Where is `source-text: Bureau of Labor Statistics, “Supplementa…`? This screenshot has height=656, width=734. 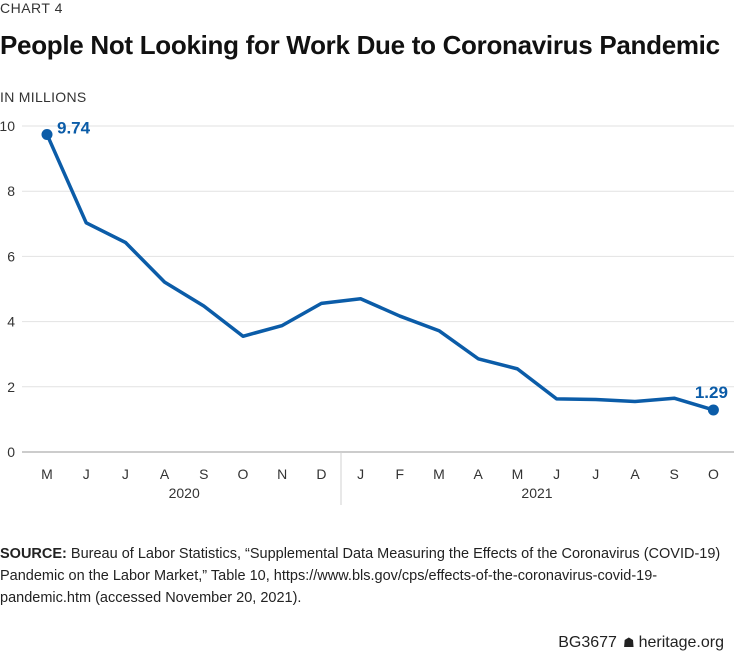 source-text: Bureau of Labor Statistics, “Supplementa… is located at coordinates (360, 576).